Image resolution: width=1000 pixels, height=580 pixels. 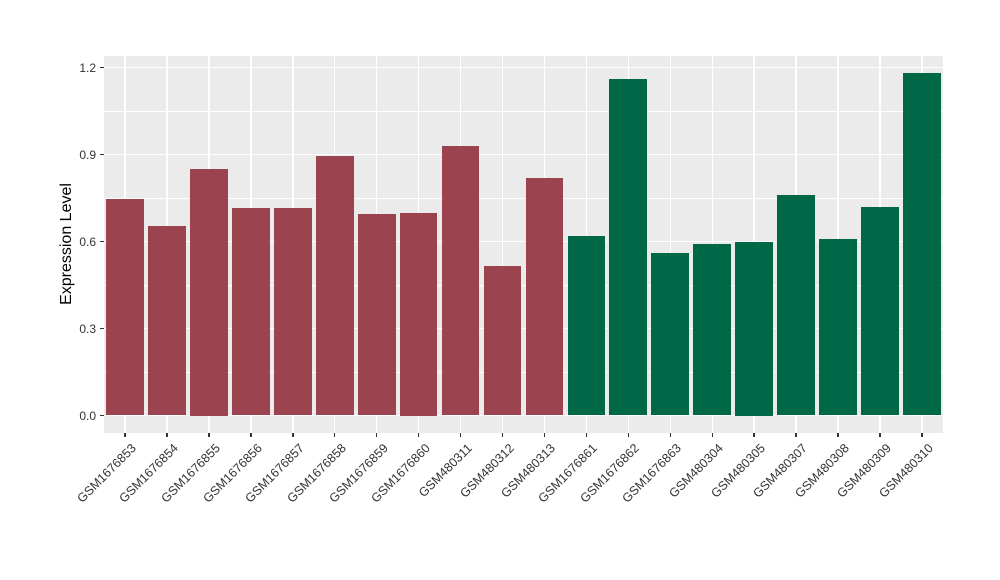 I want to click on bar-GSM1676863, so click(x=670, y=334).